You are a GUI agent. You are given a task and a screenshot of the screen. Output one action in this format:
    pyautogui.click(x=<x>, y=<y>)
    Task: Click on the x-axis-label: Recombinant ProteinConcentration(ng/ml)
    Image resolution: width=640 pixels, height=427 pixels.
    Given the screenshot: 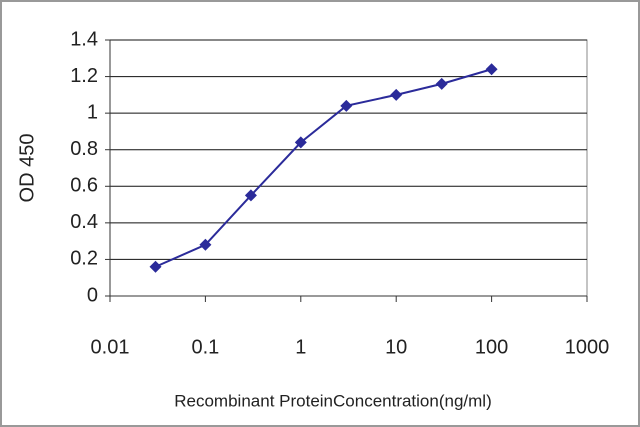 What is the action you would take?
    pyautogui.click(x=333, y=400)
    